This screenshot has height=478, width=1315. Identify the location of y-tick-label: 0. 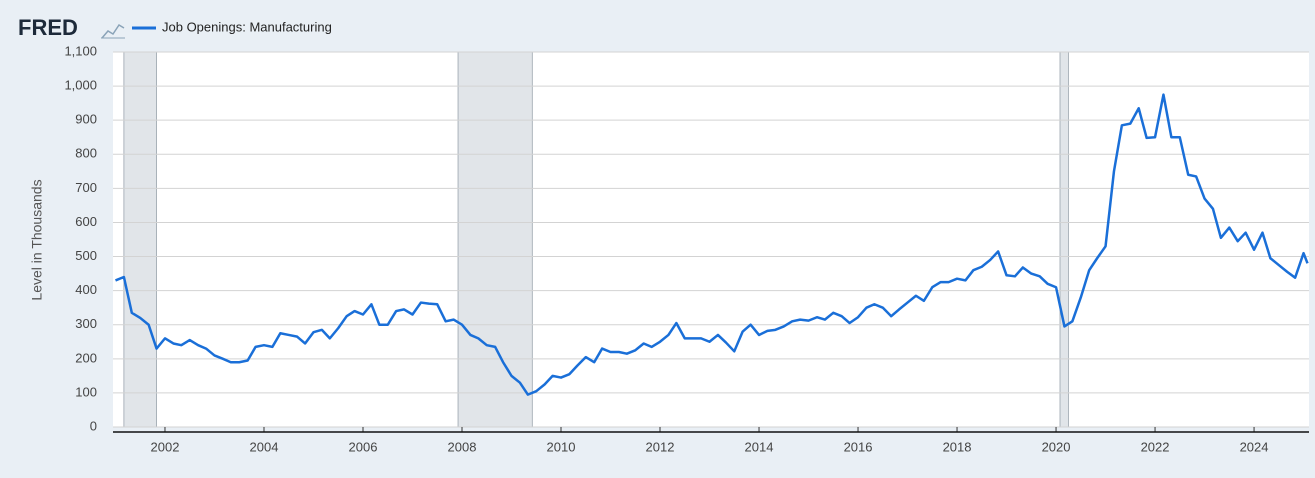
(93, 425).